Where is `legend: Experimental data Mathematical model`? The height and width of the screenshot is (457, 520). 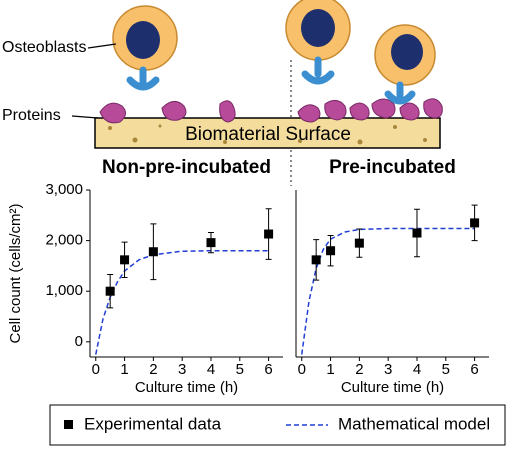 legend: Experimental data Mathematical model is located at coordinates (277, 425).